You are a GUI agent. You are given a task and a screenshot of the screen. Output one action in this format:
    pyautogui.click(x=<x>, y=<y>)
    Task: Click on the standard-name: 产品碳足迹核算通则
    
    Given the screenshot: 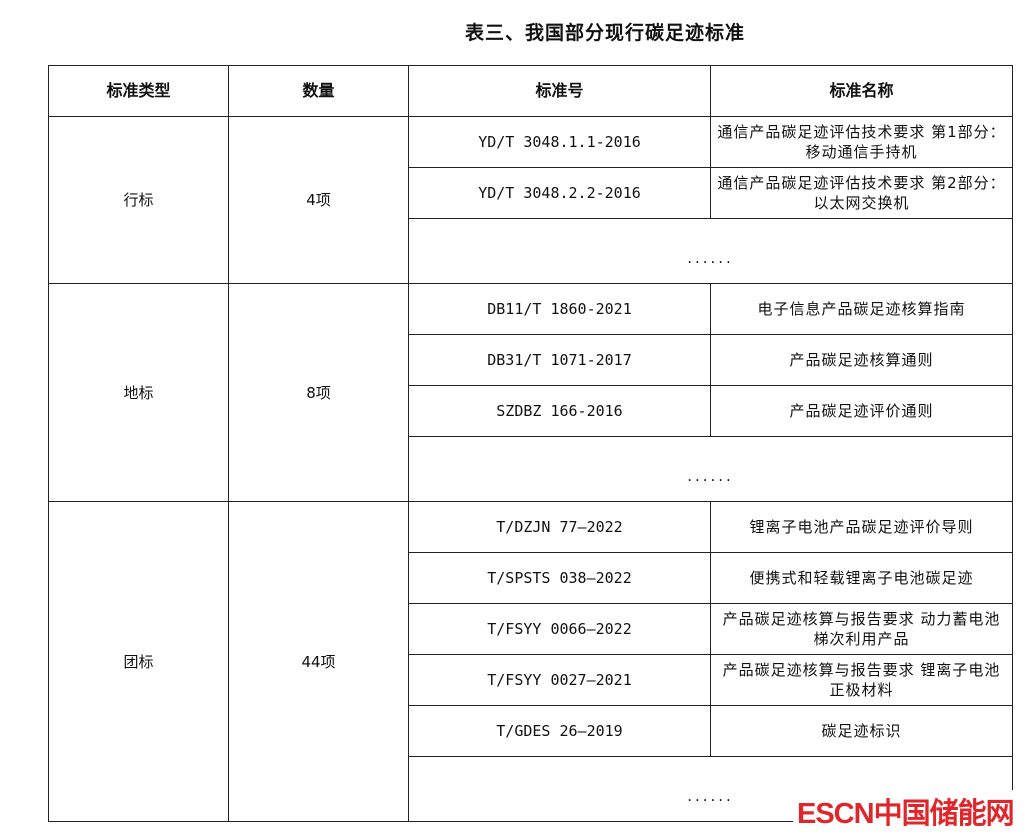 What is the action you would take?
    pyautogui.click(x=861, y=360)
    